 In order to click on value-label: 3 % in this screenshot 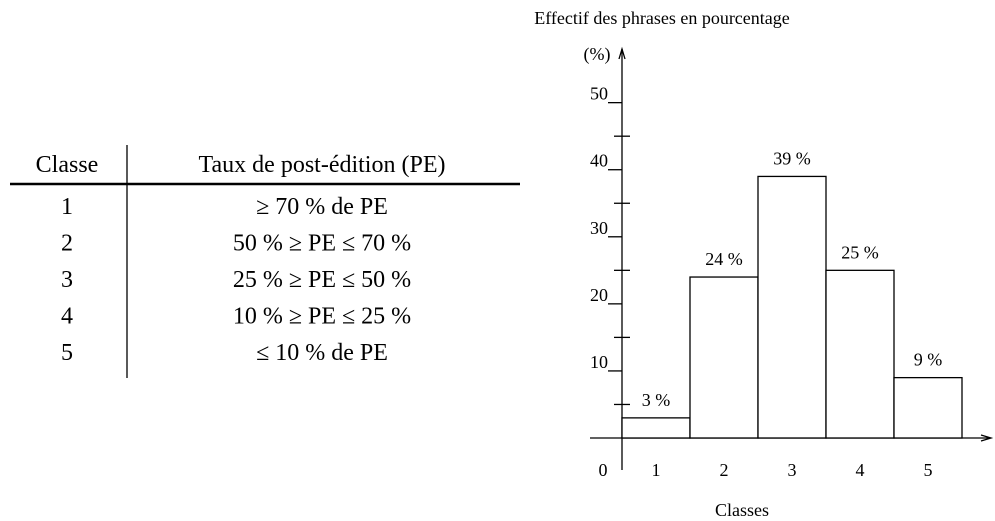, I will do `click(656, 400)`.